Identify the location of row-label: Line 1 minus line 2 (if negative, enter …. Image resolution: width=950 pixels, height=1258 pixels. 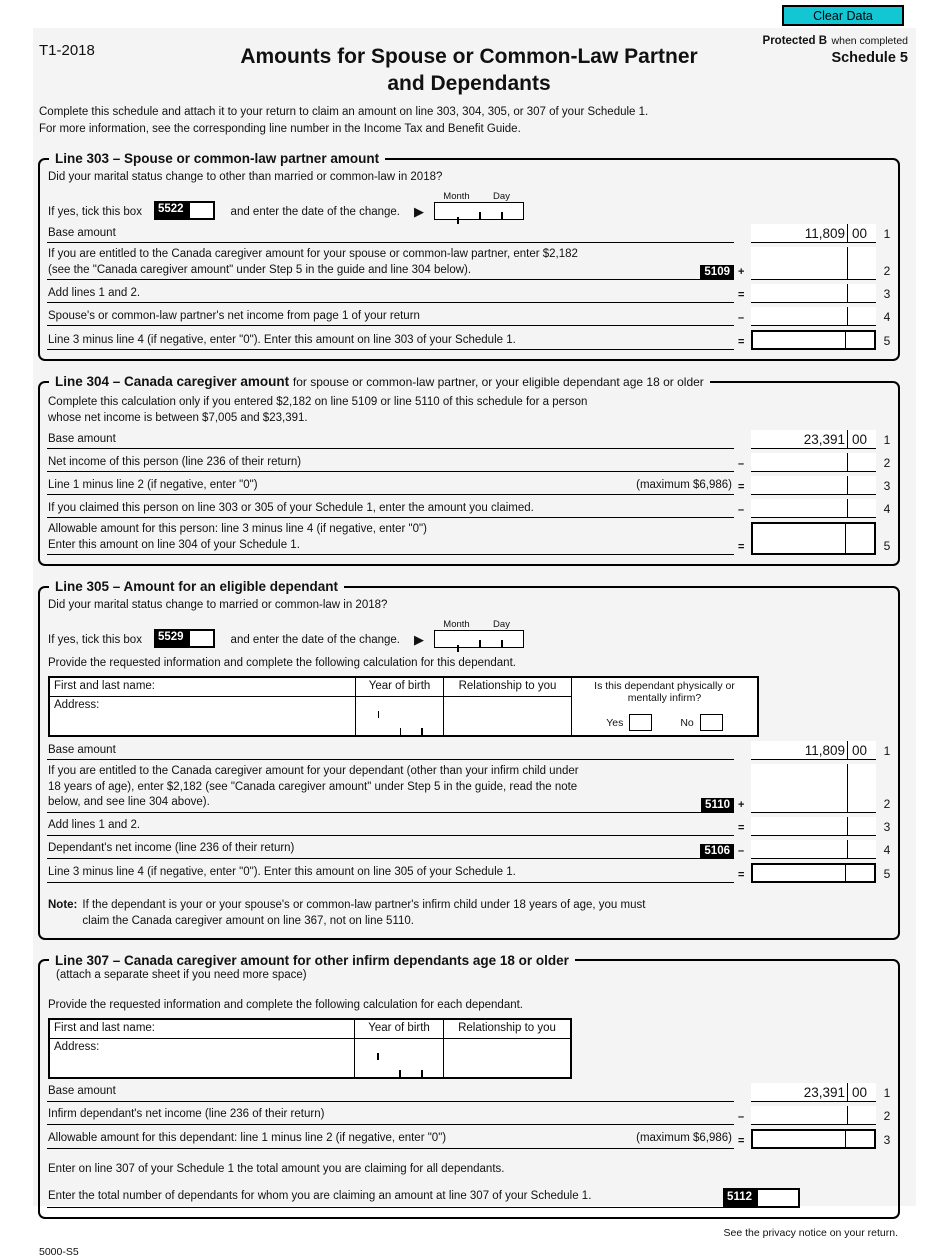
(153, 484).